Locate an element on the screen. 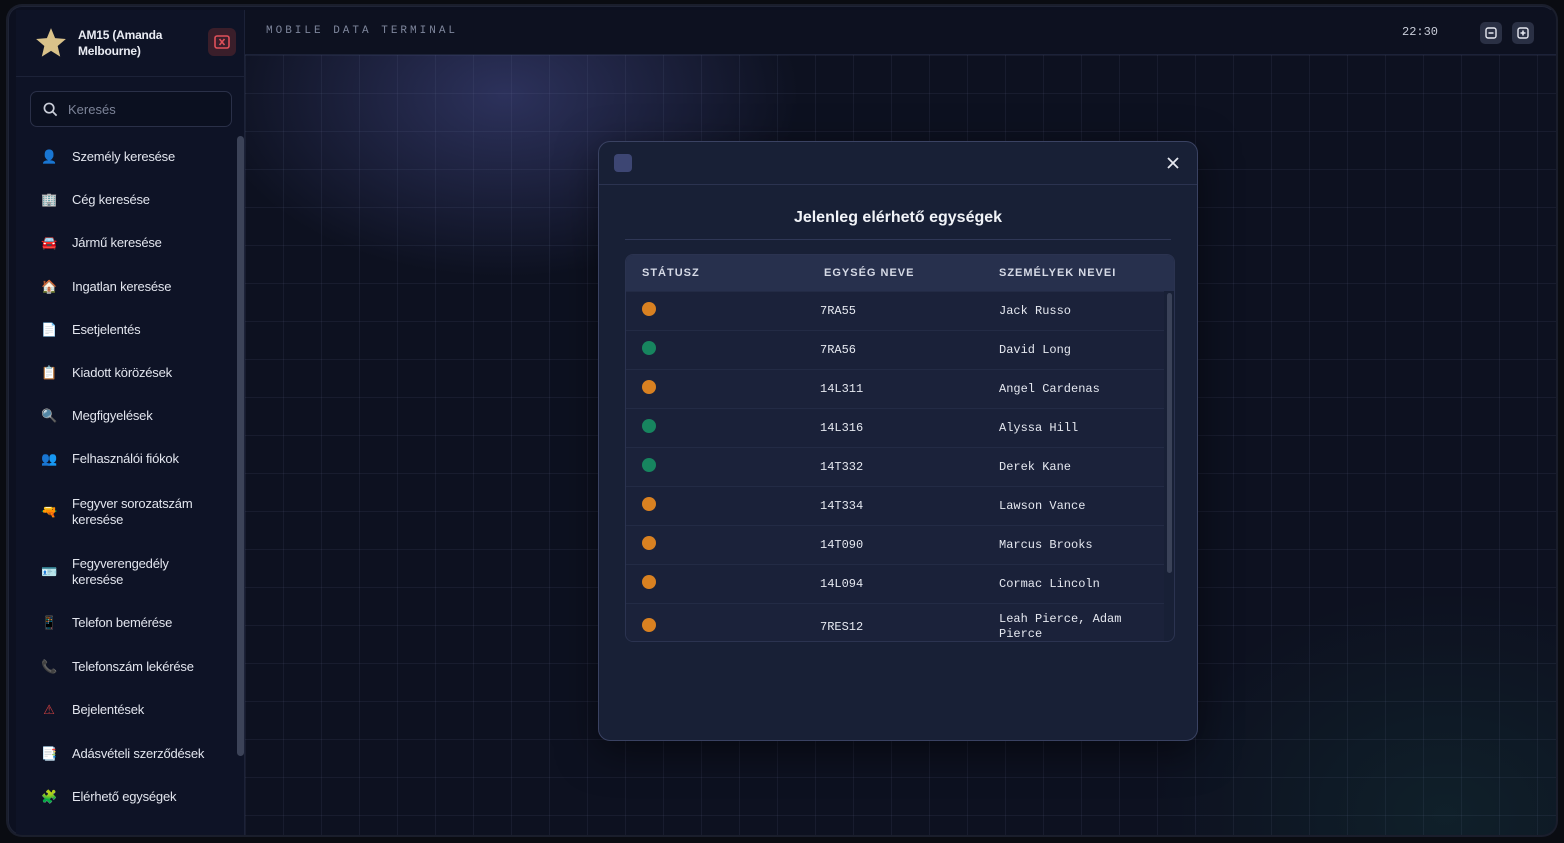  persons-cell: Alyssa Hill is located at coordinates (1039, 427).